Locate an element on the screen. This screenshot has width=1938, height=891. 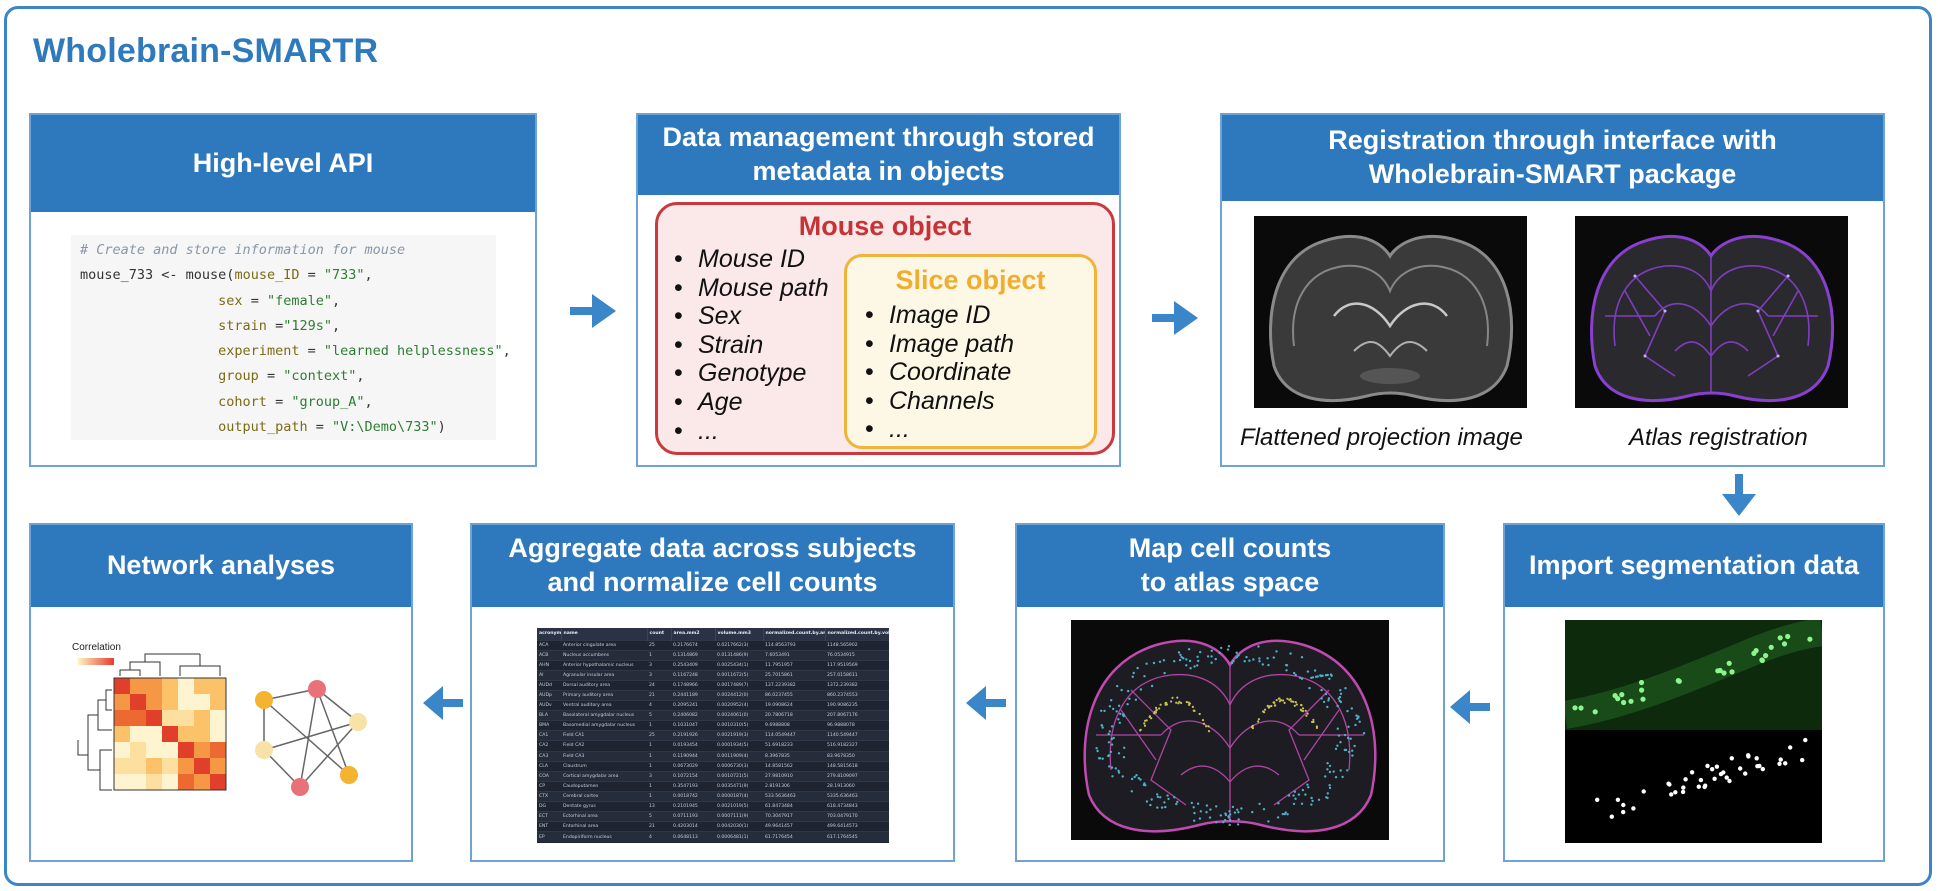
mouse-object-title: Mouse object is located at coordinates (885, 226).